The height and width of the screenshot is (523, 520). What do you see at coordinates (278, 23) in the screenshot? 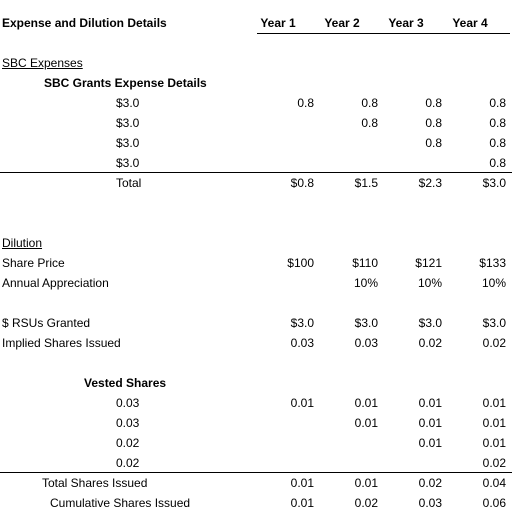
I see `year-header-1: Year 1` at bounding box center [278, 23].